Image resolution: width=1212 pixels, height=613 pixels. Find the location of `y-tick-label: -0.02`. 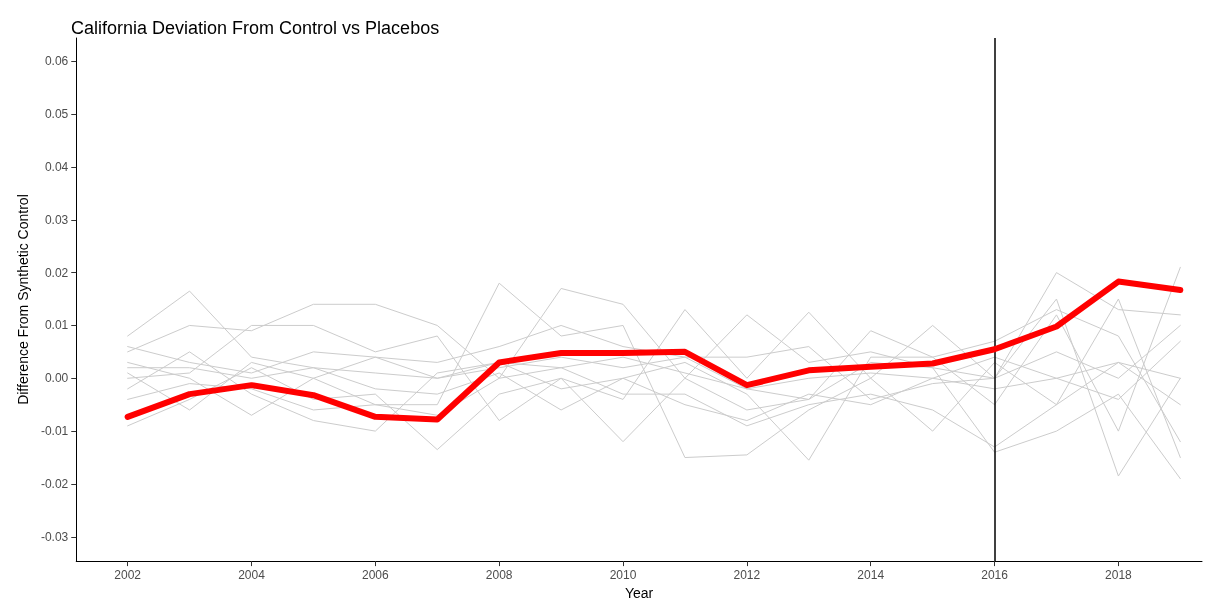

y-tick-label: -0.02 is located at coordinates (54, 483).